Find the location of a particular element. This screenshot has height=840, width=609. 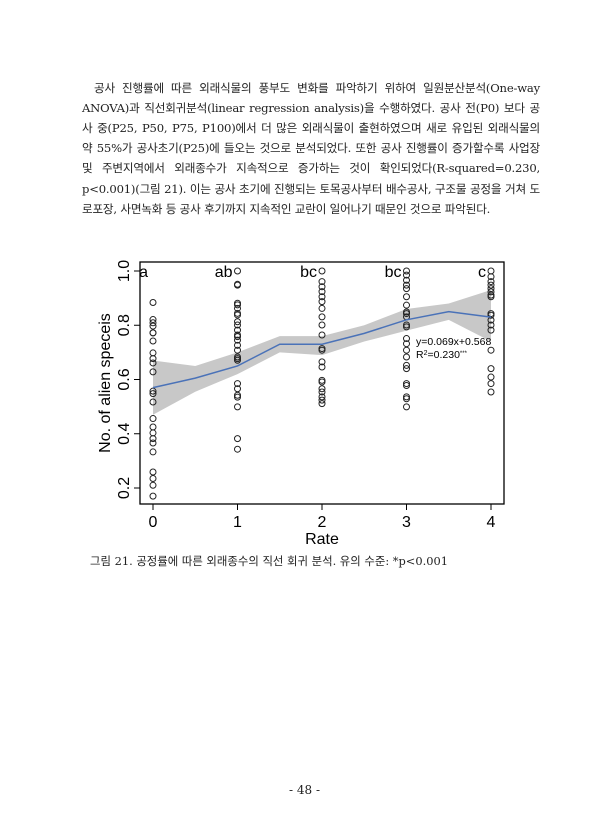

x-tick-label: 3 is located at coordinates (406, 522).